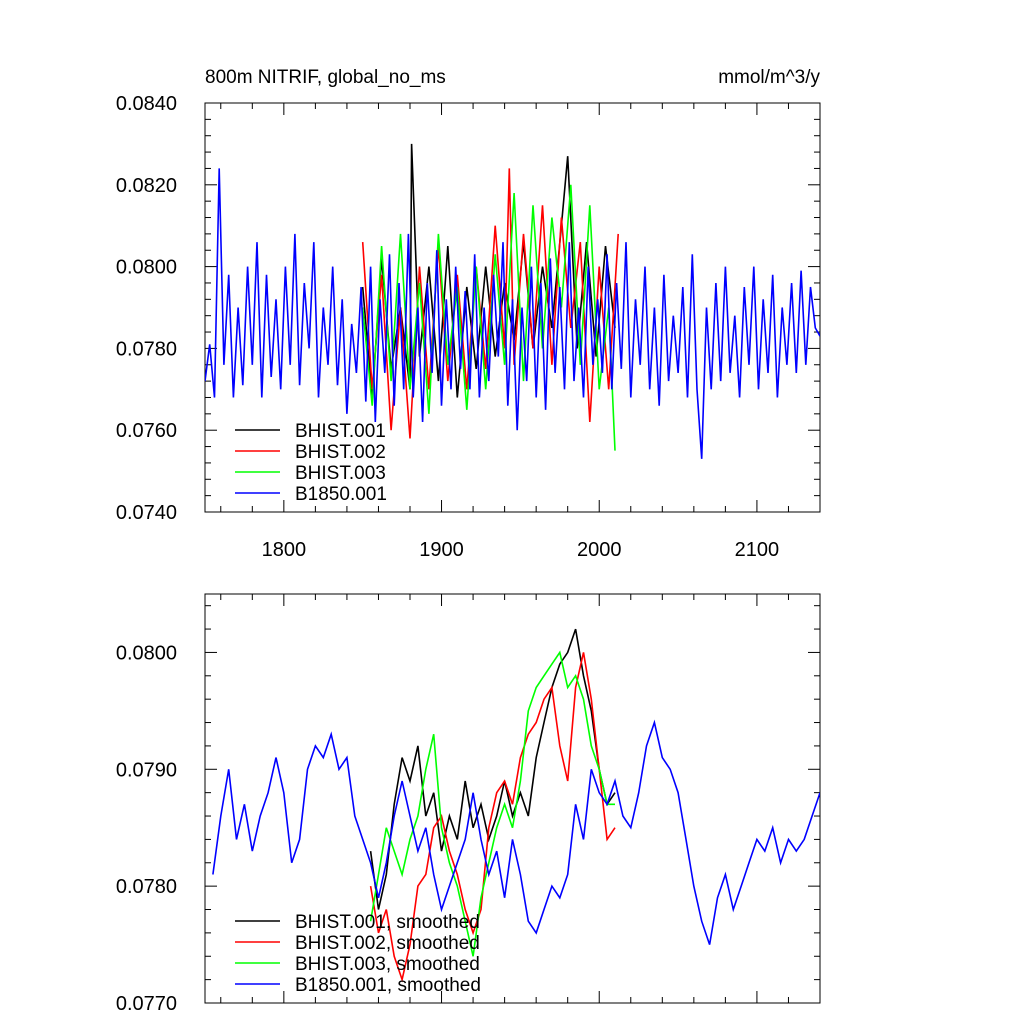 The image size is (1024, 1024). What do you see at coordinates (284, 550) in the screenshot?
I see `x-tick-label: 1800` at bounding box center [284, 550].